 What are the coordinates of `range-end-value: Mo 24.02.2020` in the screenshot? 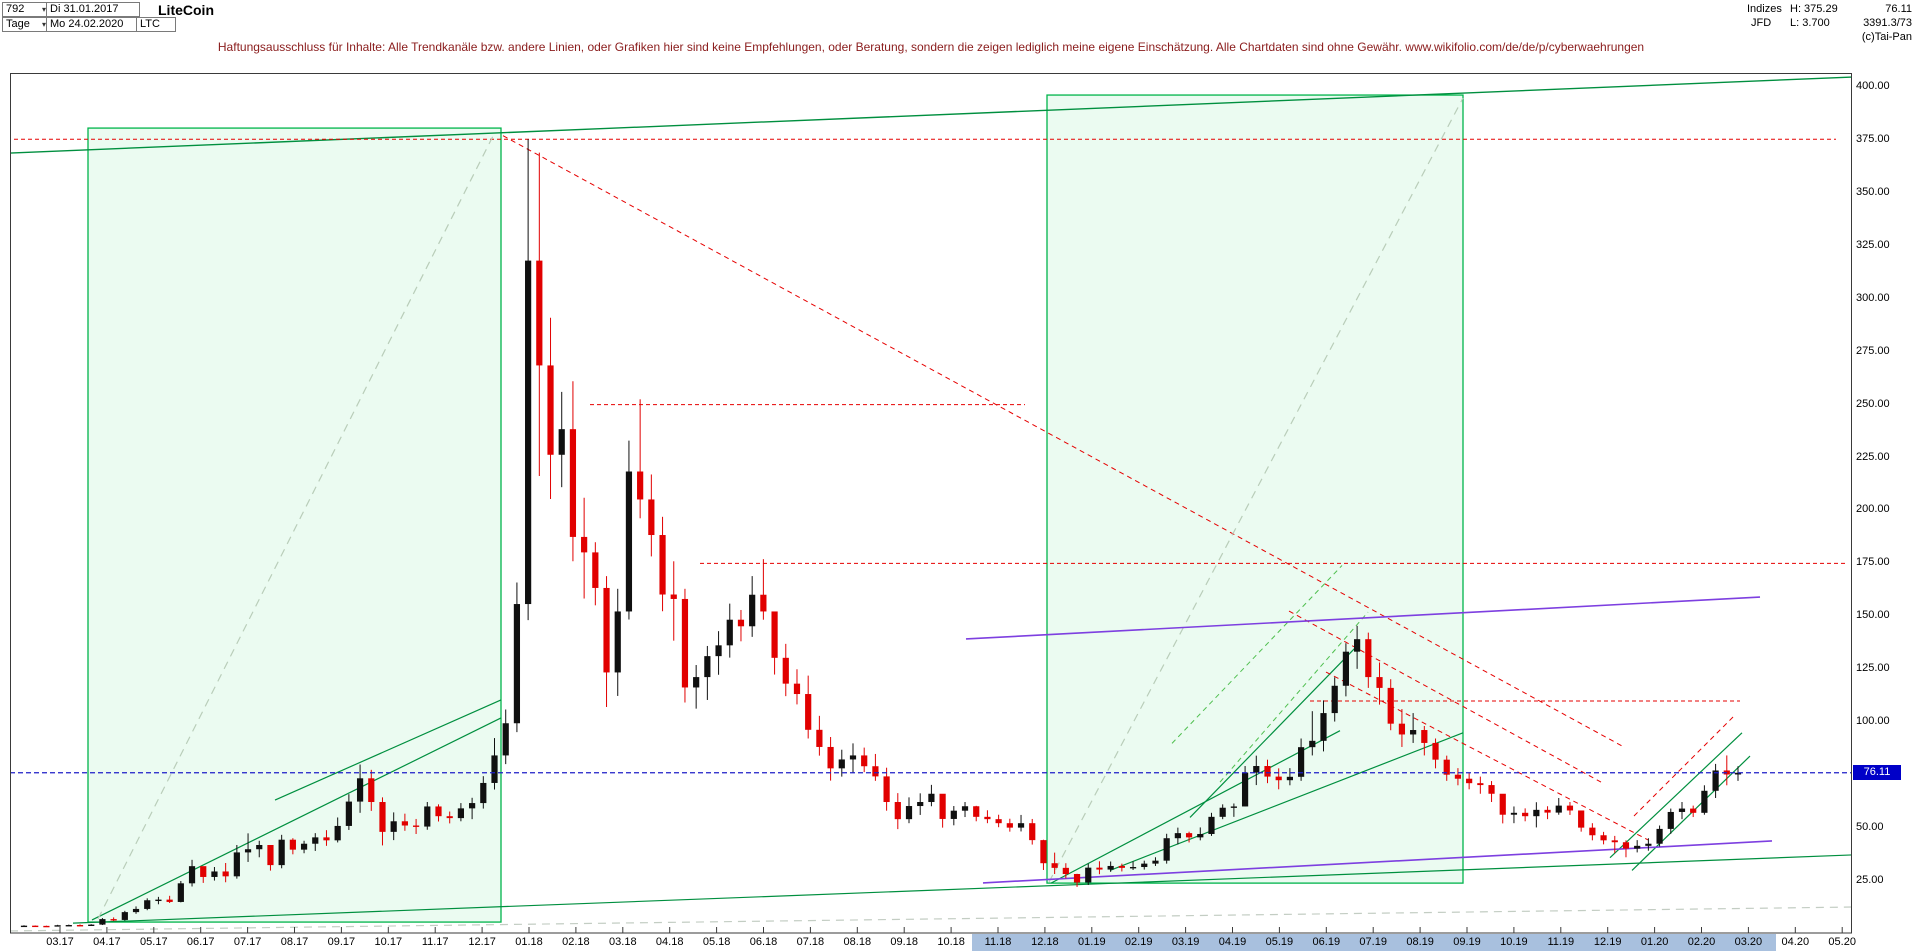 It's located at (87, 24).